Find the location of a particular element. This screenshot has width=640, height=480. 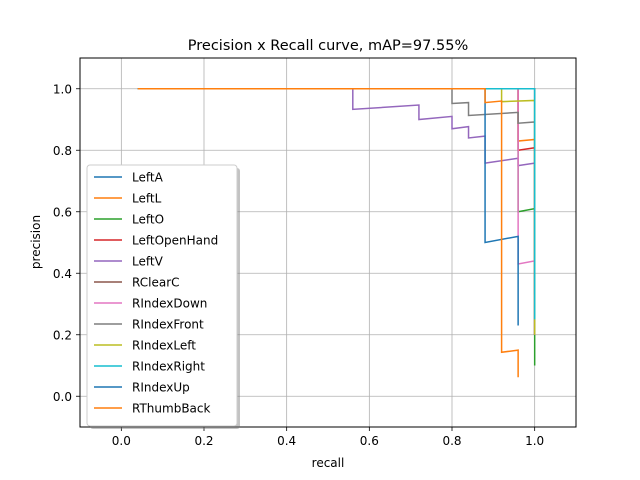

legend-label: LeftL is located at coordinates (147, 199).